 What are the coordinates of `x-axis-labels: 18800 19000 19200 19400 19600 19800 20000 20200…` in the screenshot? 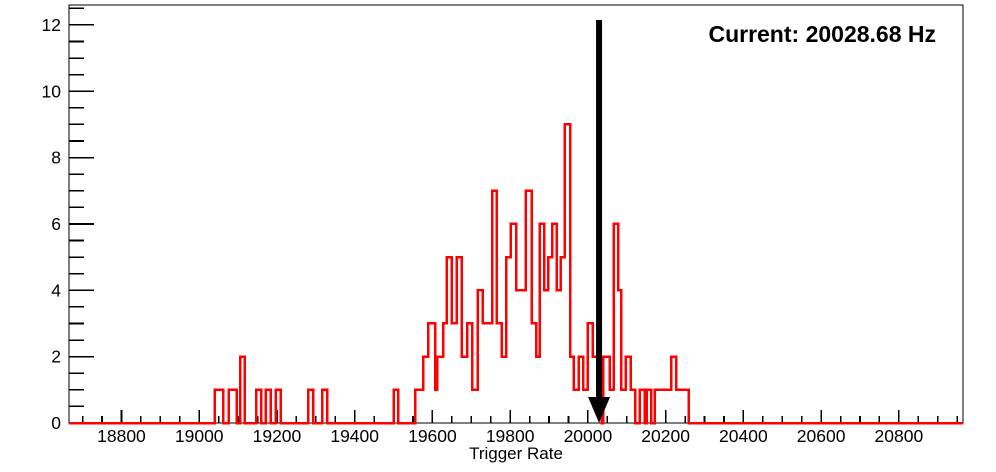 It's located at (510, 436).